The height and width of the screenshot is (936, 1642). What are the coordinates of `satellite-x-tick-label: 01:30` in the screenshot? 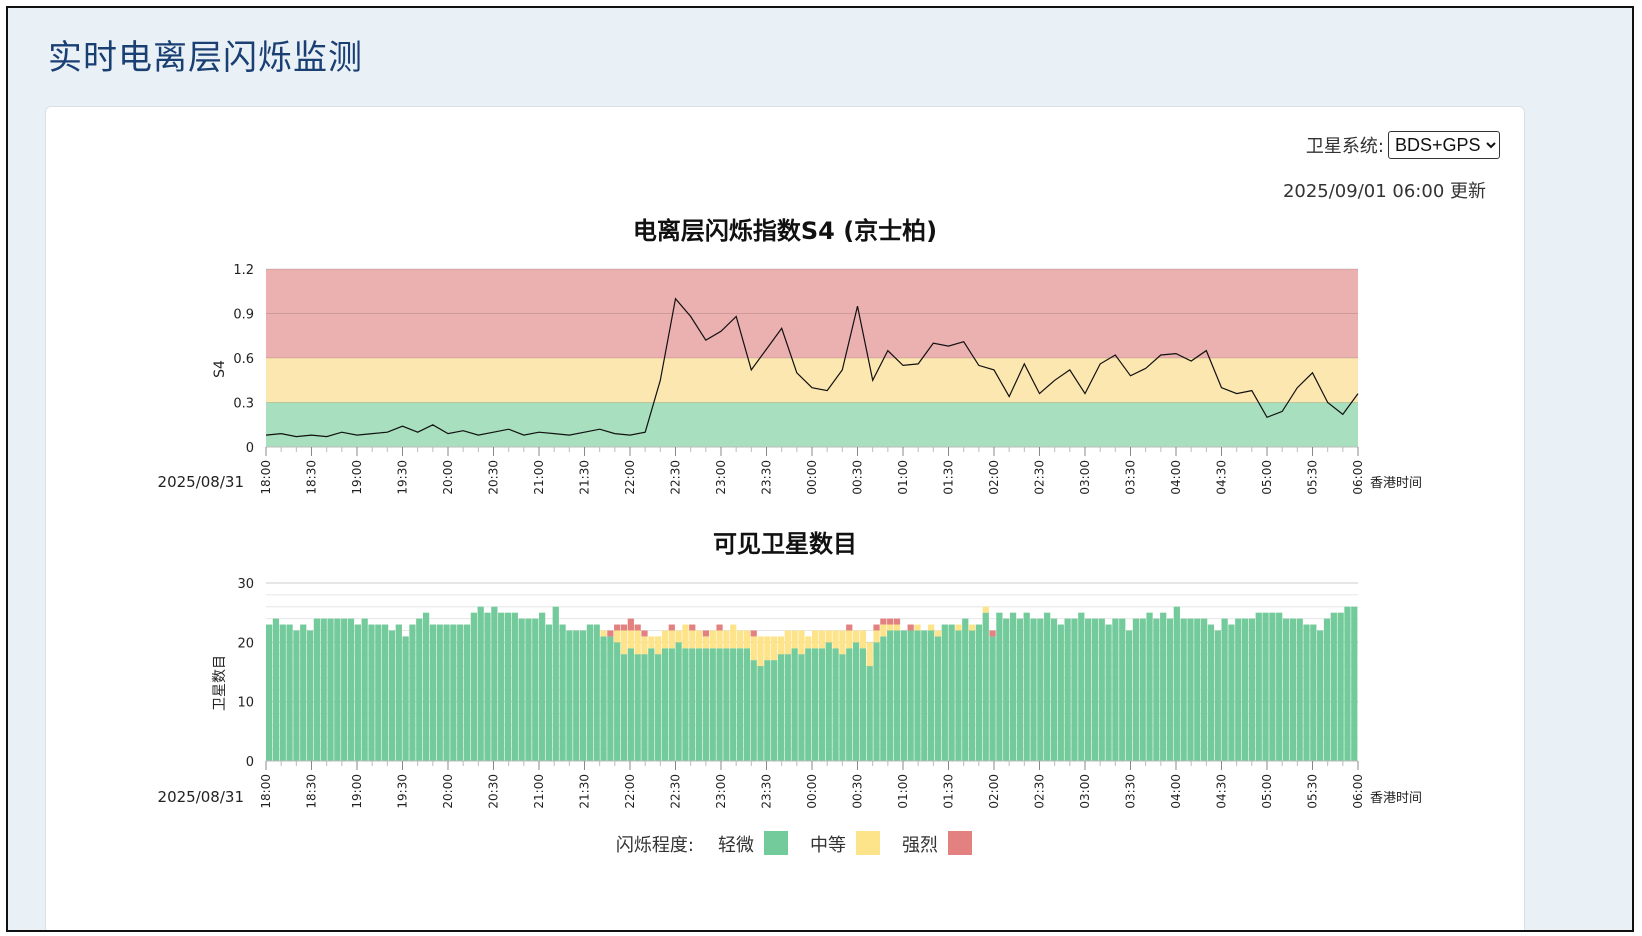 It's located at (949, 791).